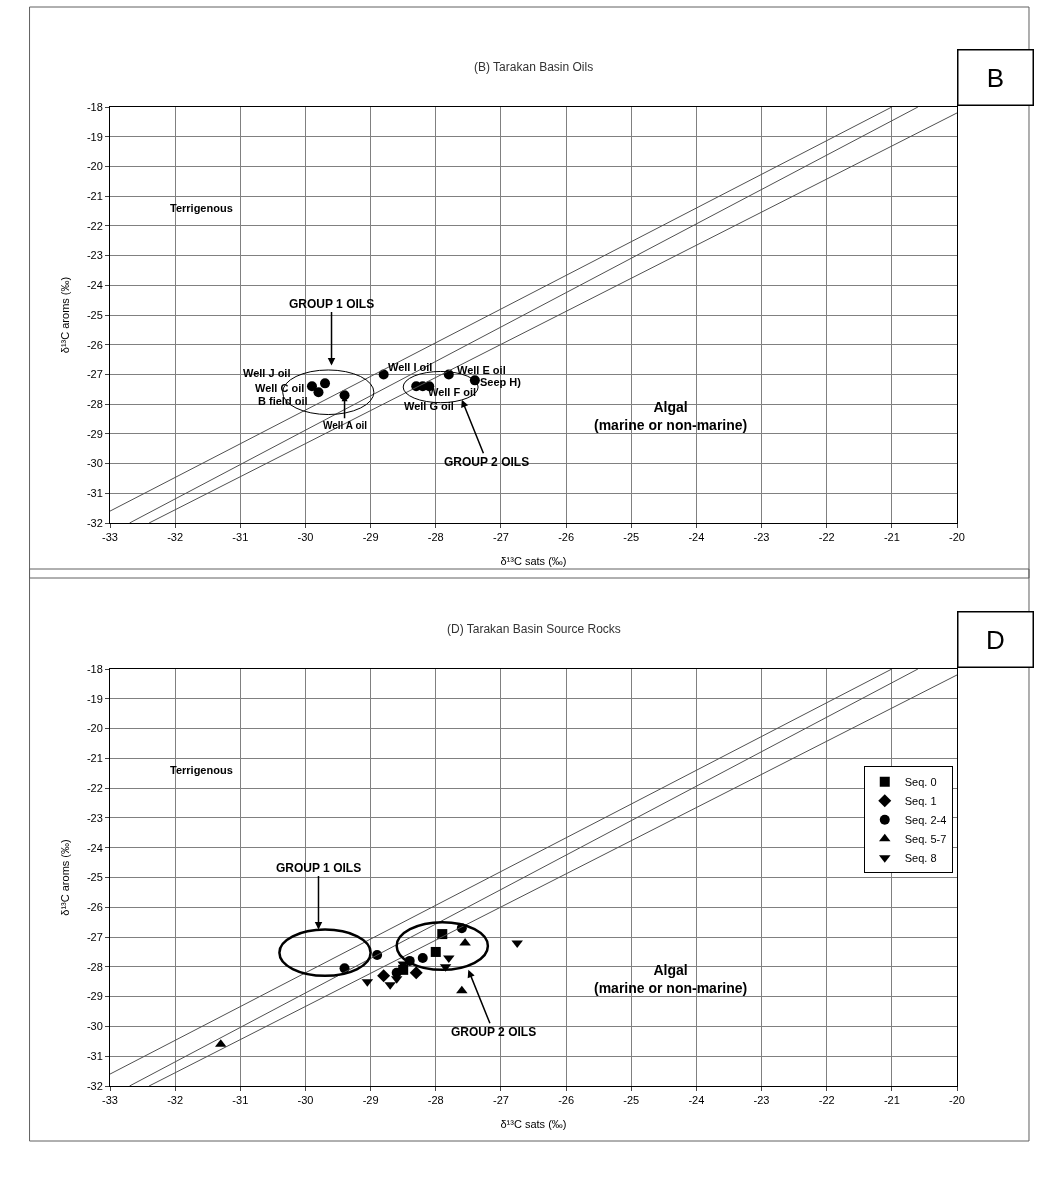  I want to click on chart-title: (D) Tarakan Basin Source Rocks, so click(534, 629).